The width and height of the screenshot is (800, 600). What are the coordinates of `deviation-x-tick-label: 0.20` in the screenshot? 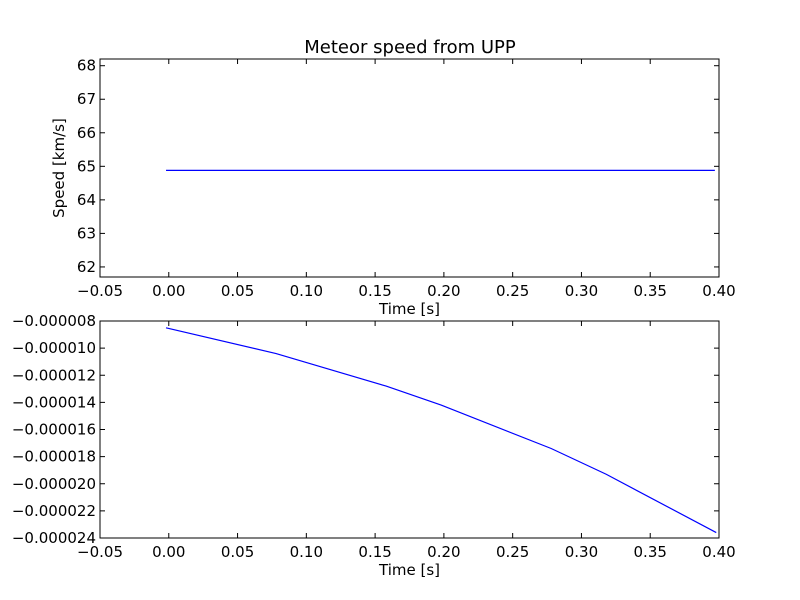 It's located at (443, 552).